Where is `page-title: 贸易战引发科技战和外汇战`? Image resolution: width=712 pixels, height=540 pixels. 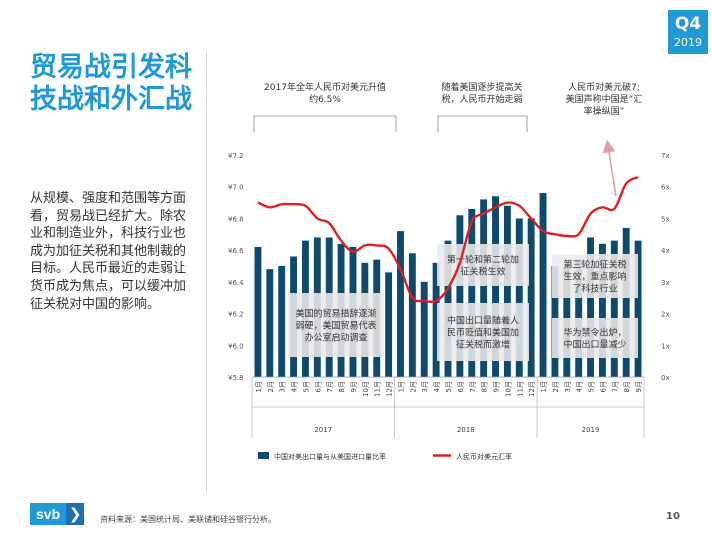
page-title: 贸易战引发科技战和外汇战 is located at coordinates (111, 83).